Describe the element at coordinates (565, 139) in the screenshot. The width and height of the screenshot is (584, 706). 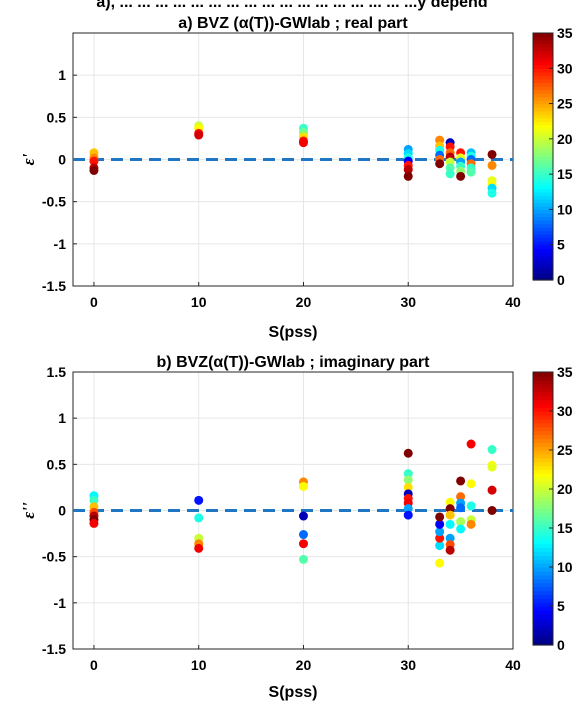
I see `colorbar-tick-label: 20` at that location.